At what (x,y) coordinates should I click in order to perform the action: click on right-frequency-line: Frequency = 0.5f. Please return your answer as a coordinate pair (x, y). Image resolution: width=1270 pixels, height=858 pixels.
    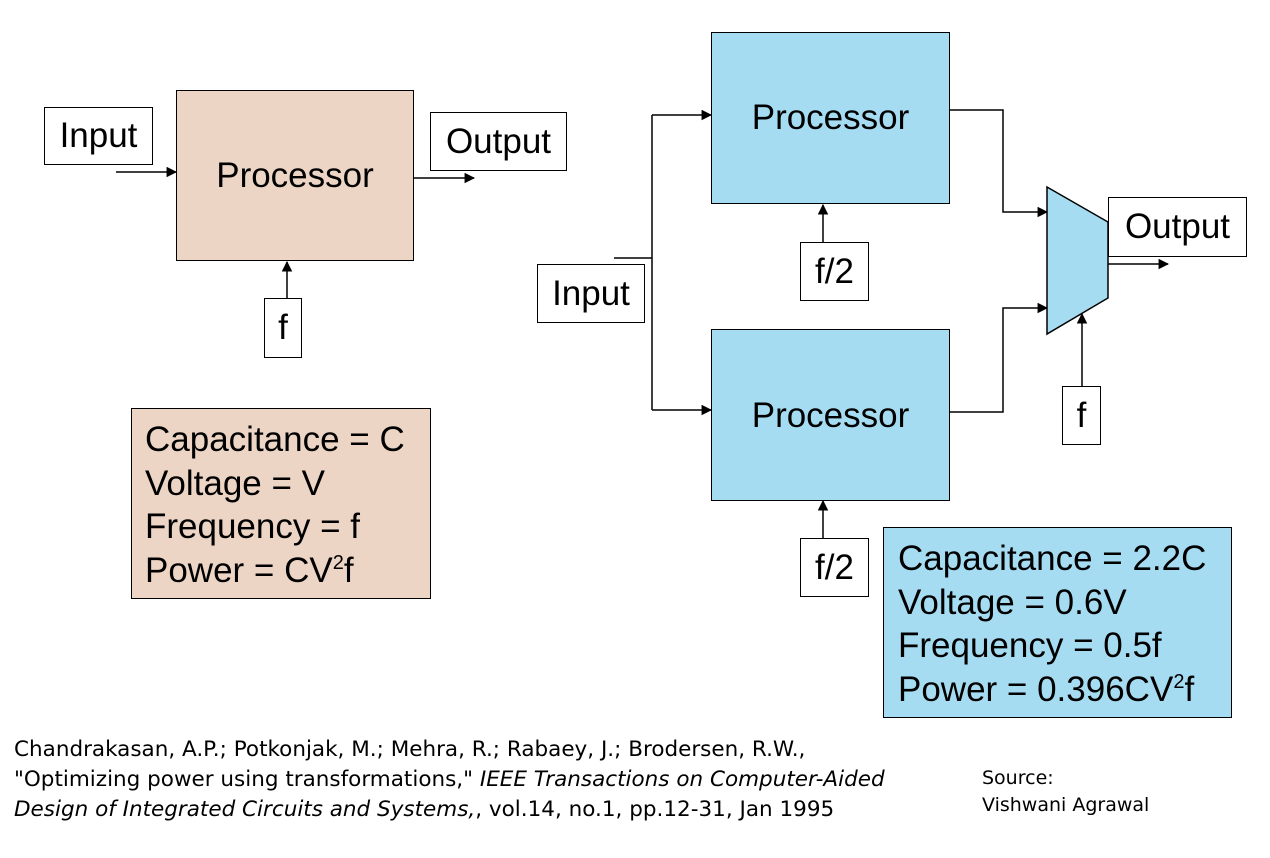
    Looking at the image, I should click on (1030, 645).